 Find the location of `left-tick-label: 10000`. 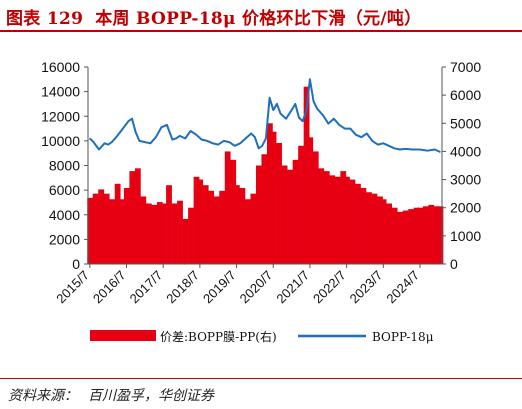

left-tick-label: 10000 is located at coordinates (60, 141).